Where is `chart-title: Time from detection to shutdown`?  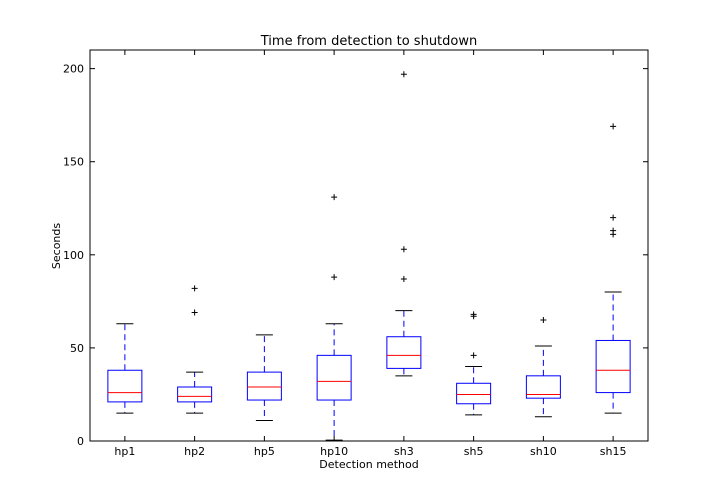
chart-title: Time from detection to shutdown is located at coordinates (368, 41).